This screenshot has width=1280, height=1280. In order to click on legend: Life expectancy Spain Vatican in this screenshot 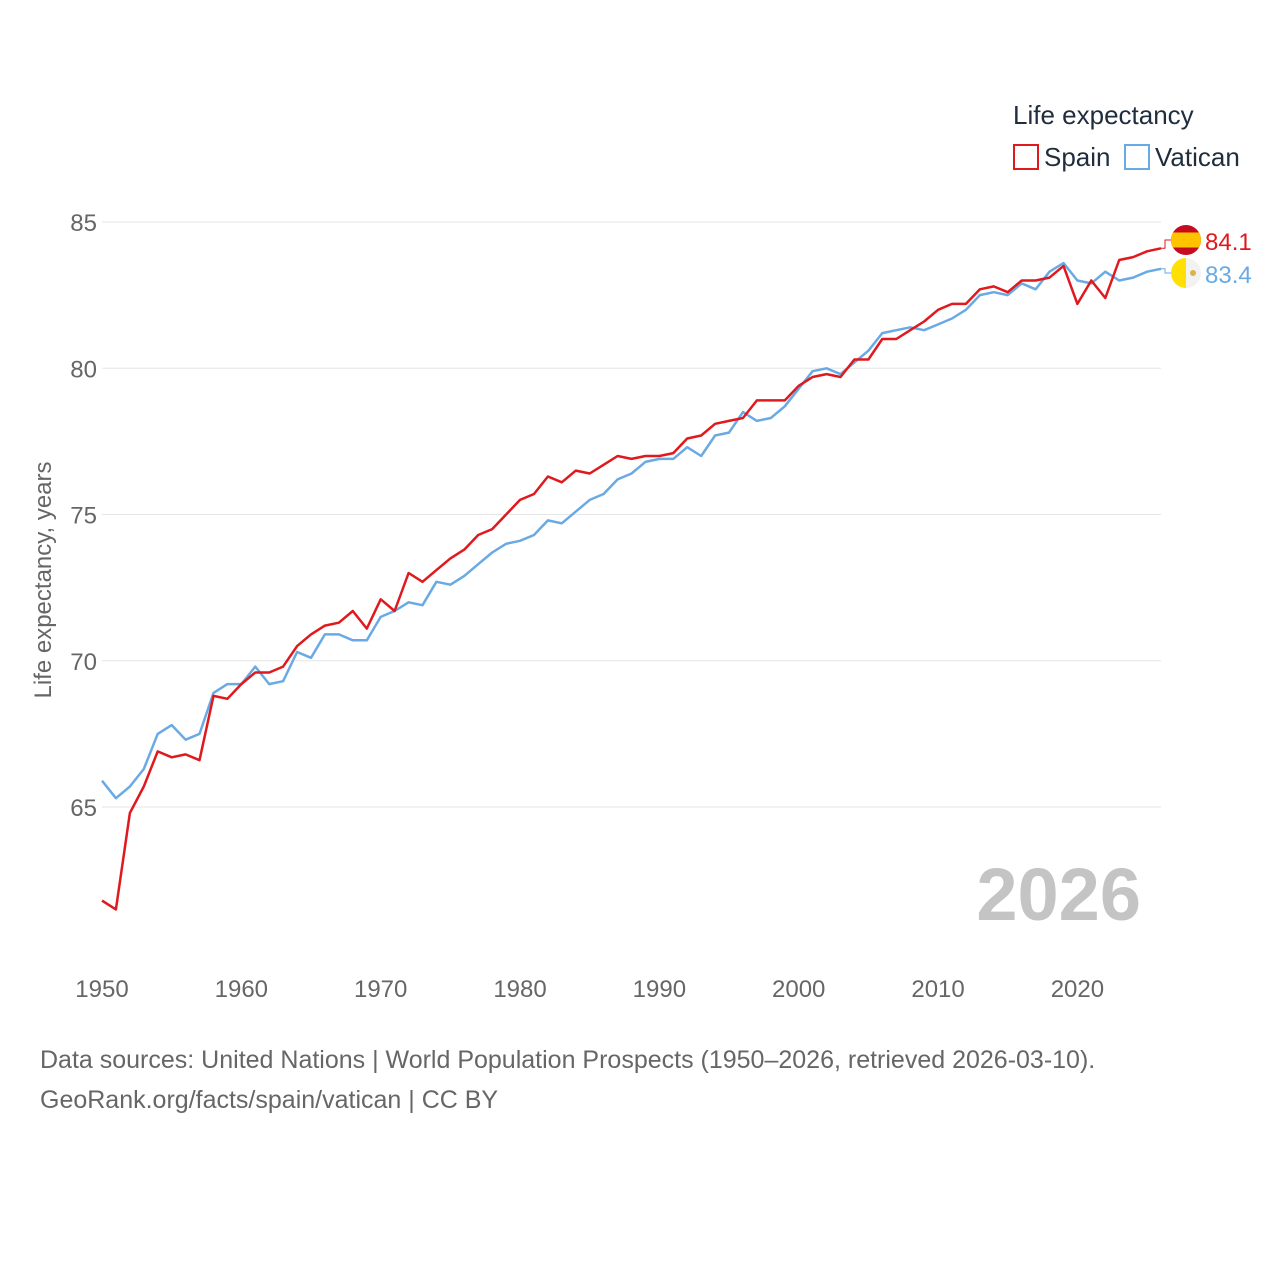, I will do `click(1126, 136)`.